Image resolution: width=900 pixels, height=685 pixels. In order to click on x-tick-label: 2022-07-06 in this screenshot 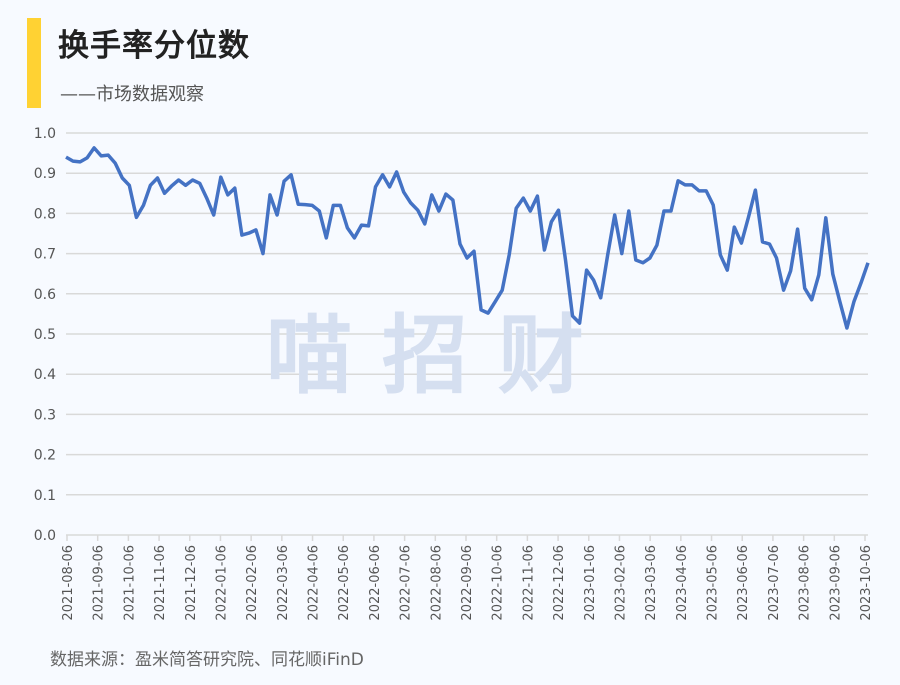, I will do `click(406, 583)`.